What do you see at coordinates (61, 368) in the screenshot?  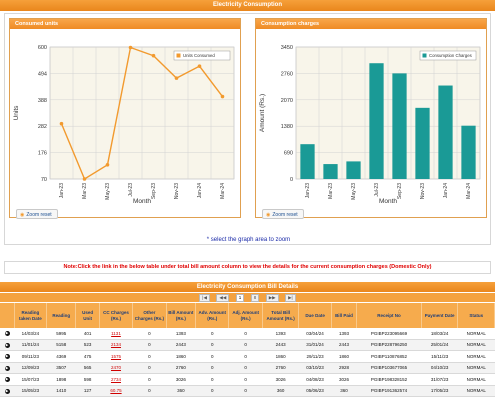 I see `table-cell: 3507` at bounding box center [61, 368].